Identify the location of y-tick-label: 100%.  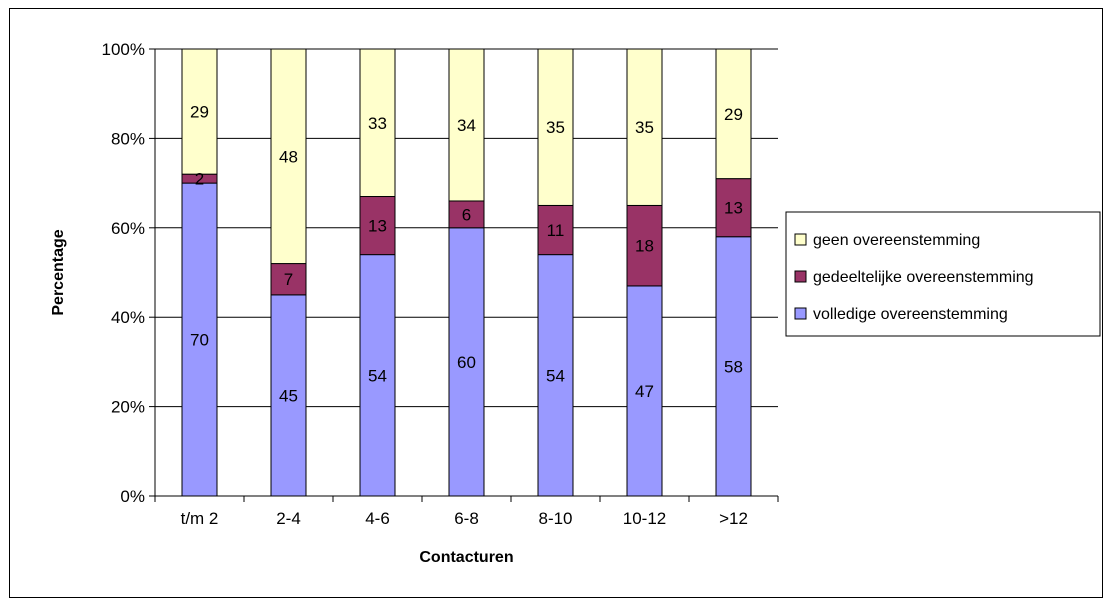
(123, 49).